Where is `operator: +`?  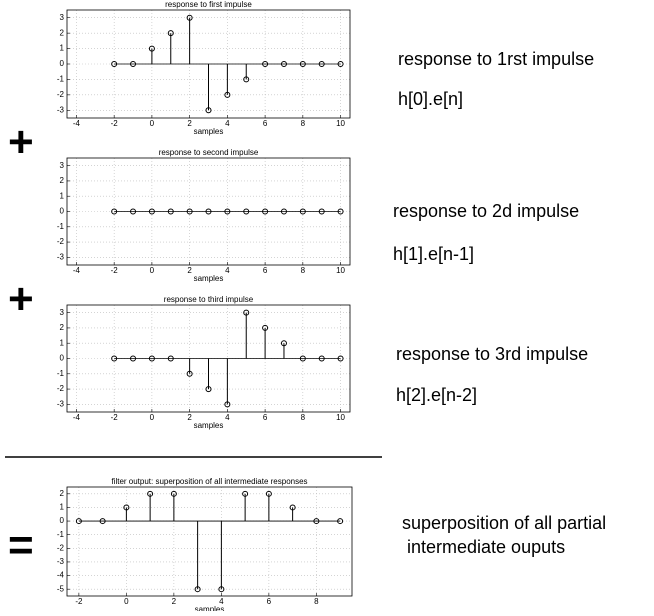 operator: + is located at coordinates (21, 142).